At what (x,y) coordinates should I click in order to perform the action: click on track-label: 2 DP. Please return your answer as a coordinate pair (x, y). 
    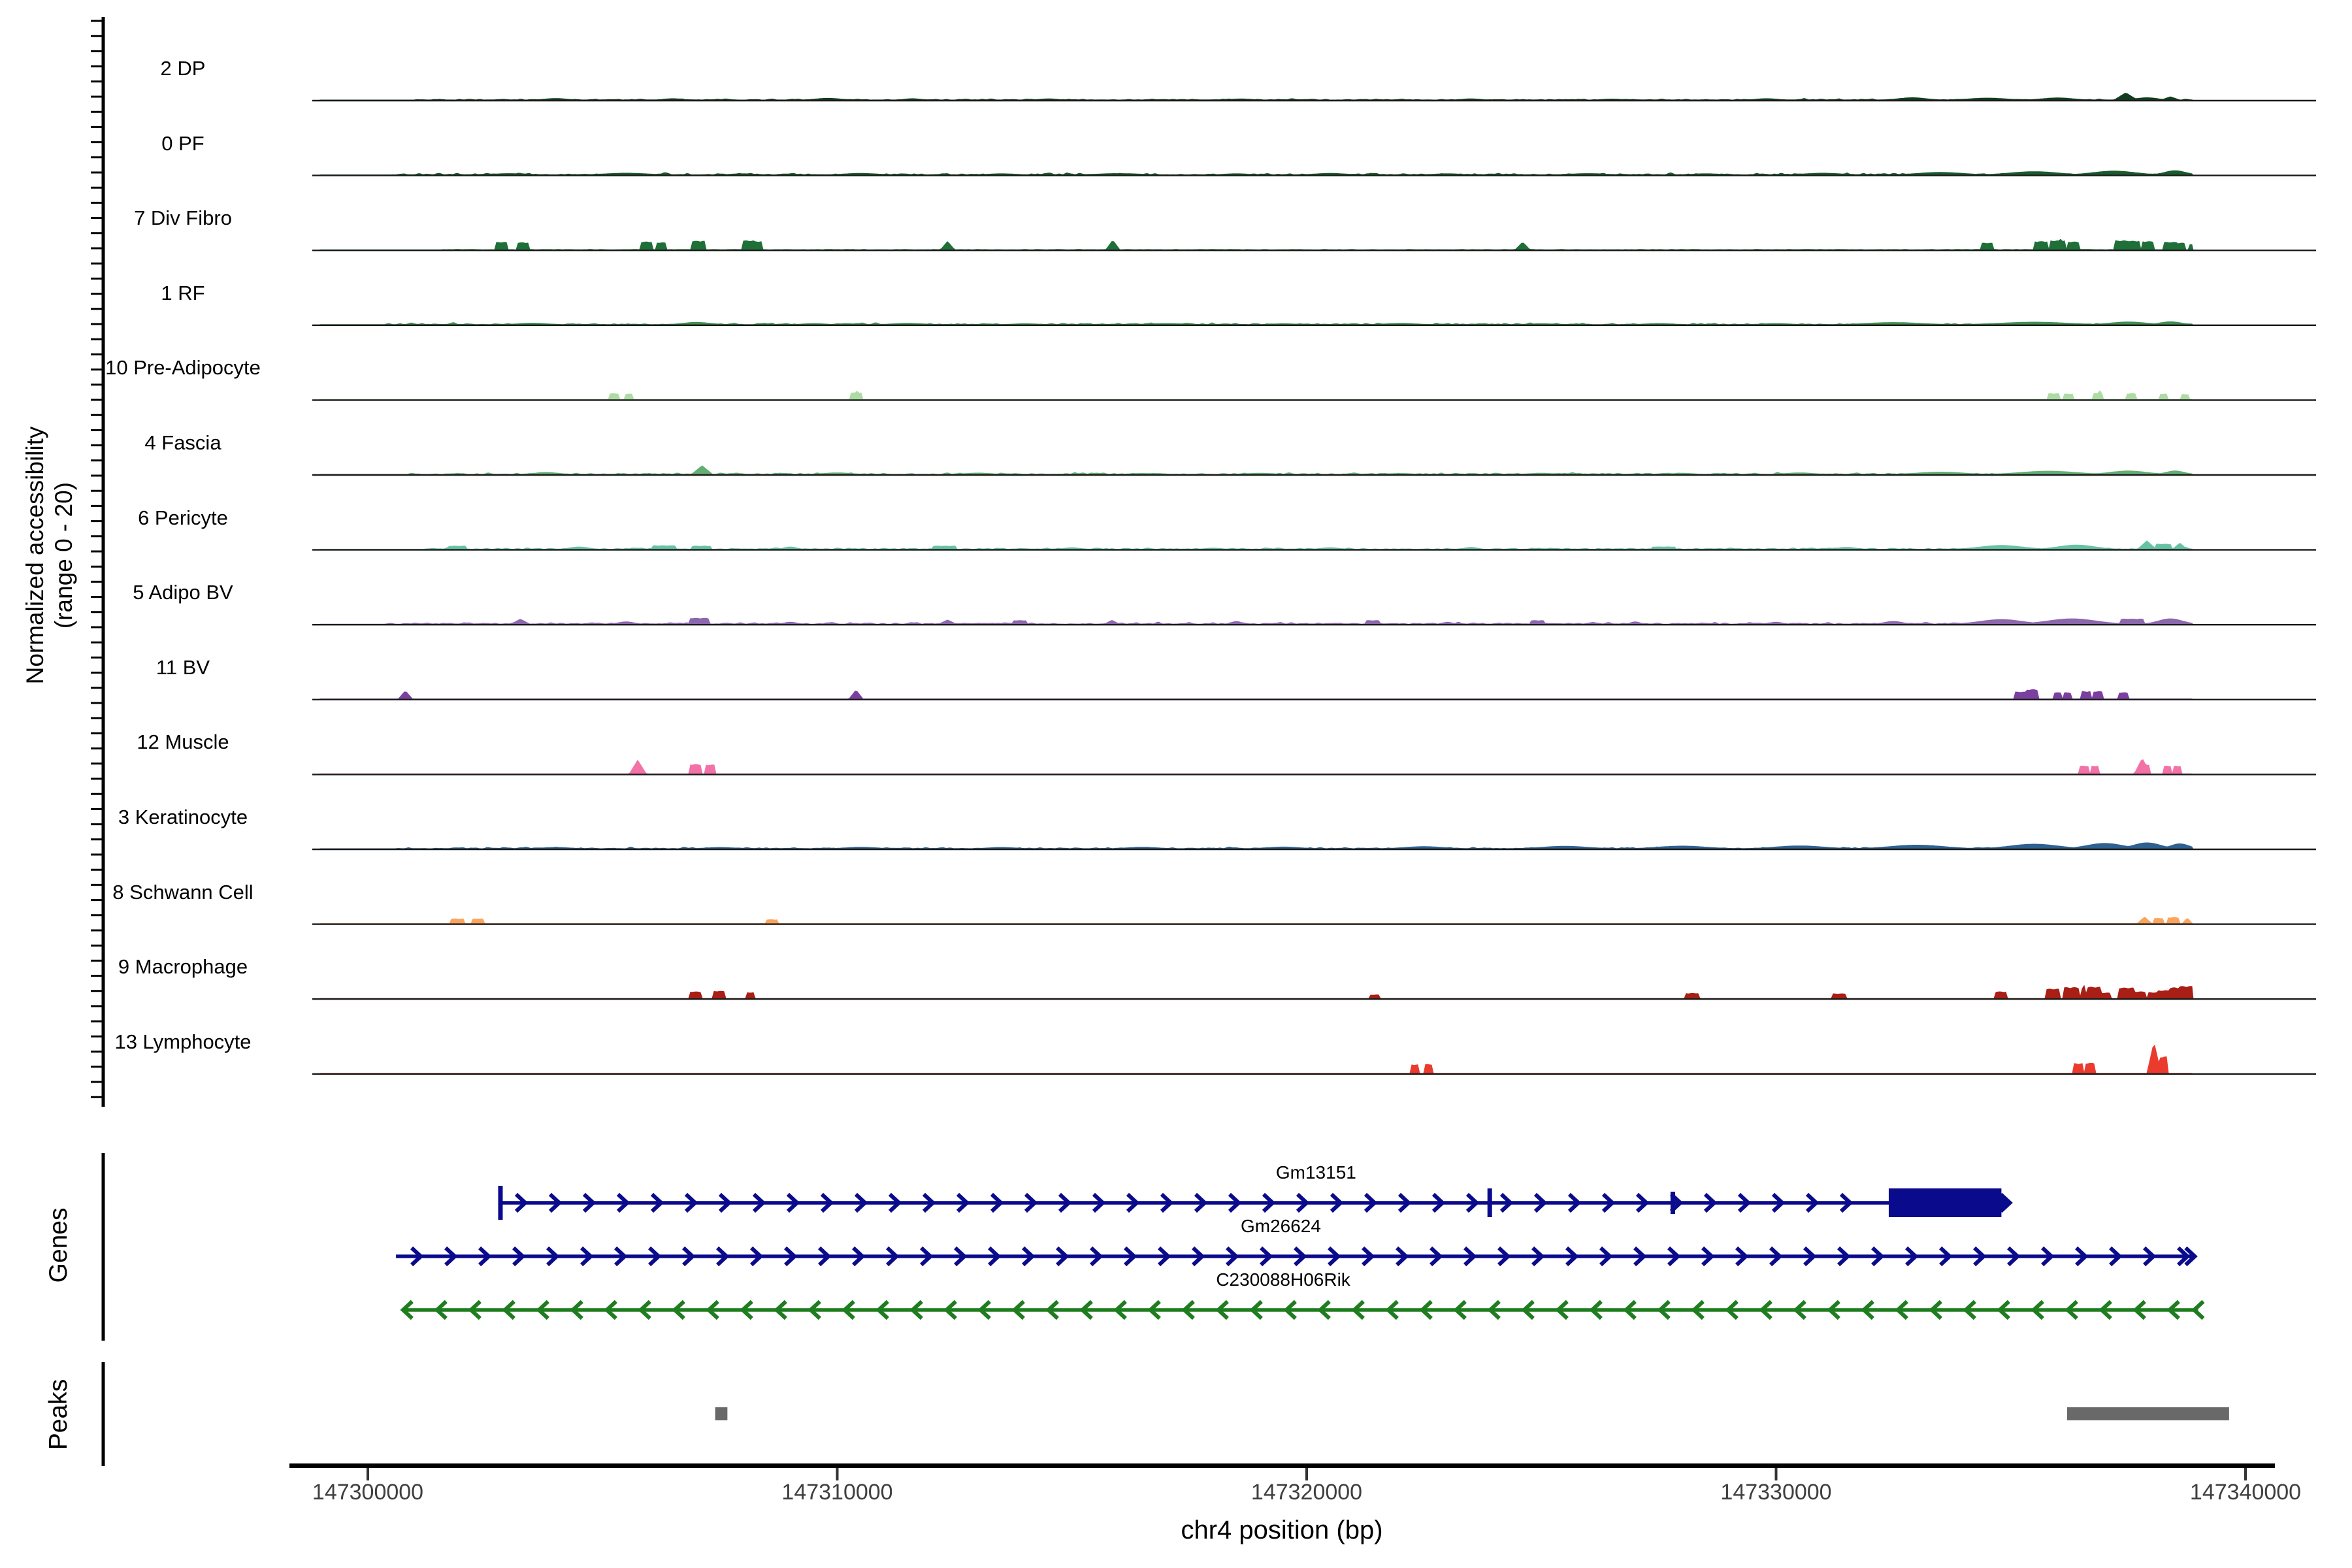
    Looking at the image, I should click on (183, 68).